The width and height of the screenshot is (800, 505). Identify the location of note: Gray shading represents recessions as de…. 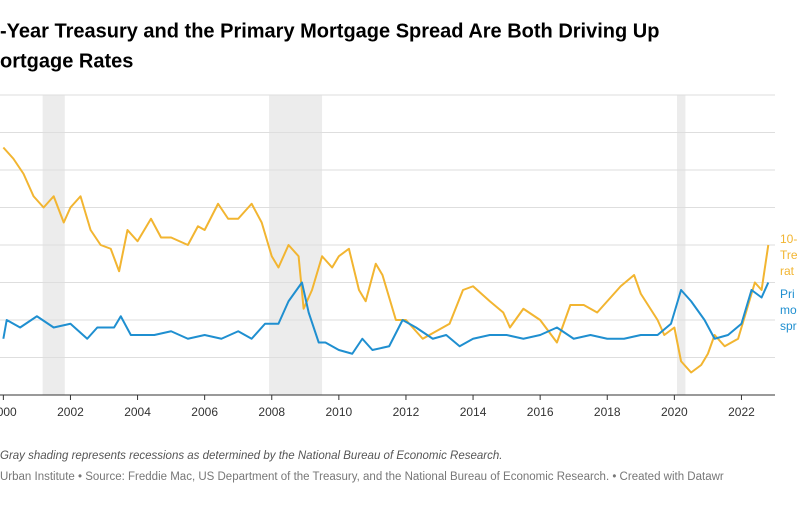
(251, 456).